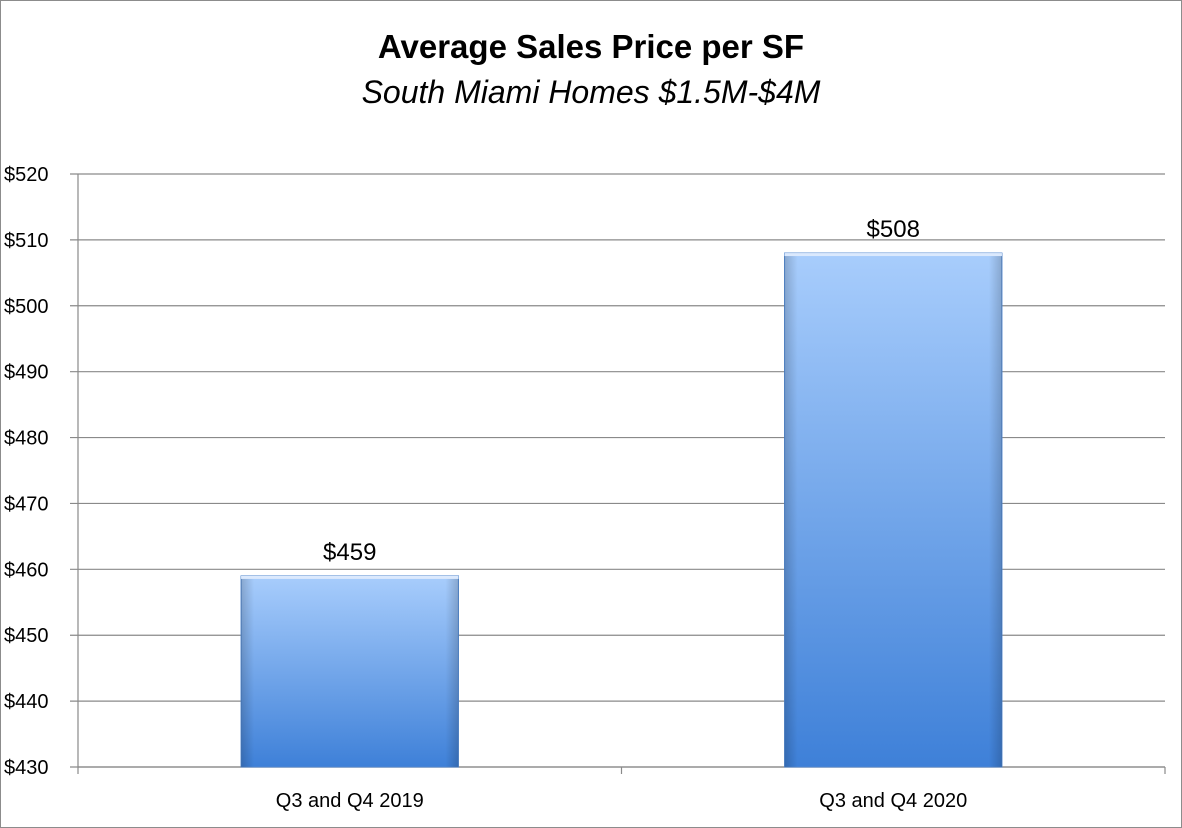 The width and height of the screenshot is (1182, 828). I want to click on y-tick-label: $430, so click(26, 768).